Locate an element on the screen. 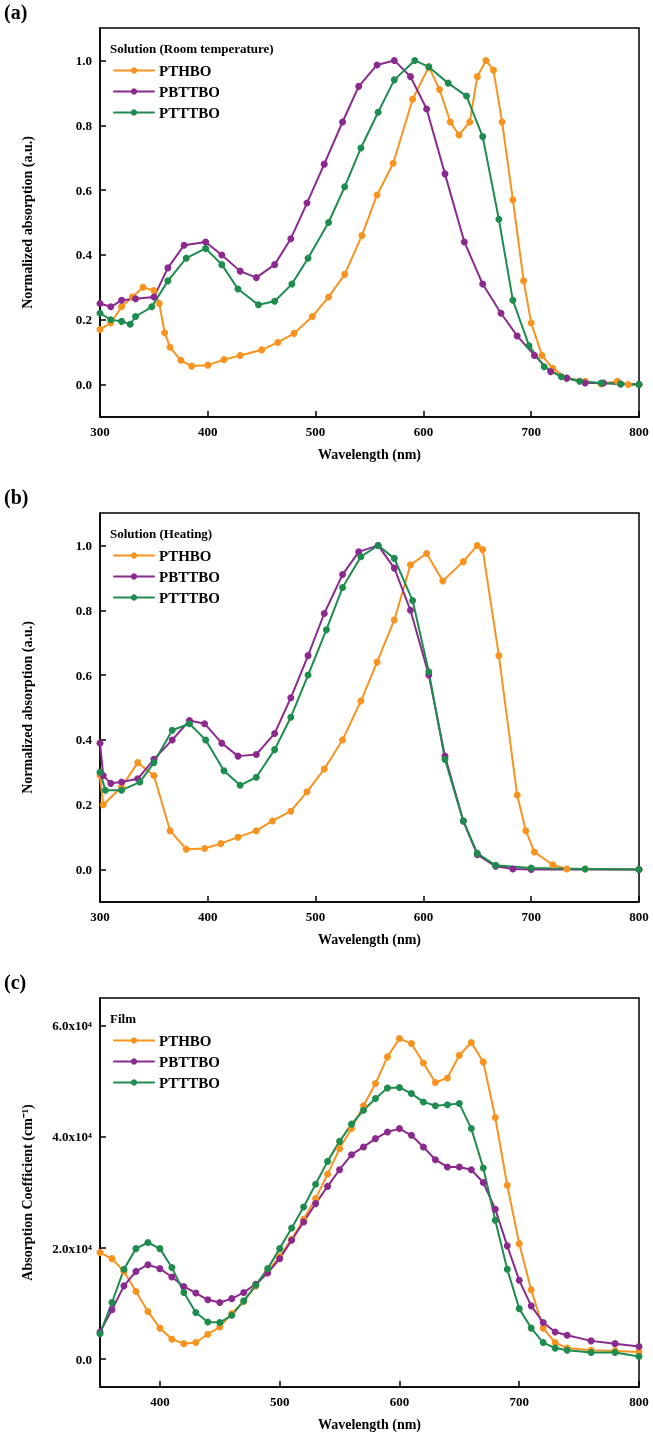 This screenshot has width=653, height=1456. y-axis-title: Normalized absorption (a.u.) is located at coordinates (27, 222).